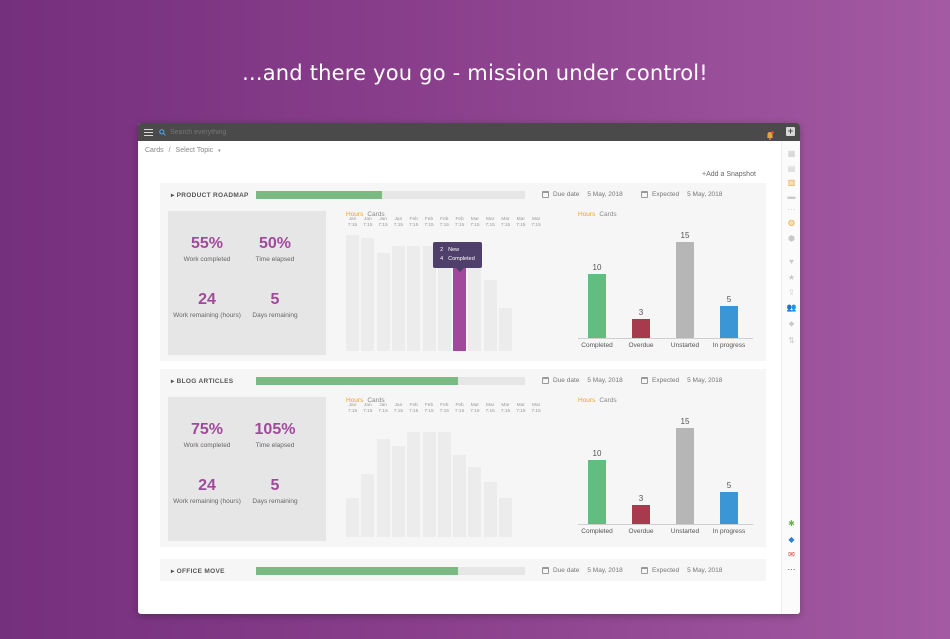  I want to click on right-sidebar: ▦ ▤ ▥ ▬ ⋯ ◍ ⬢ ♥ ★ ⇪ 👥 ⬥ ⇅ ✱ ◆ ✉ ⋯, so click(790, 377).